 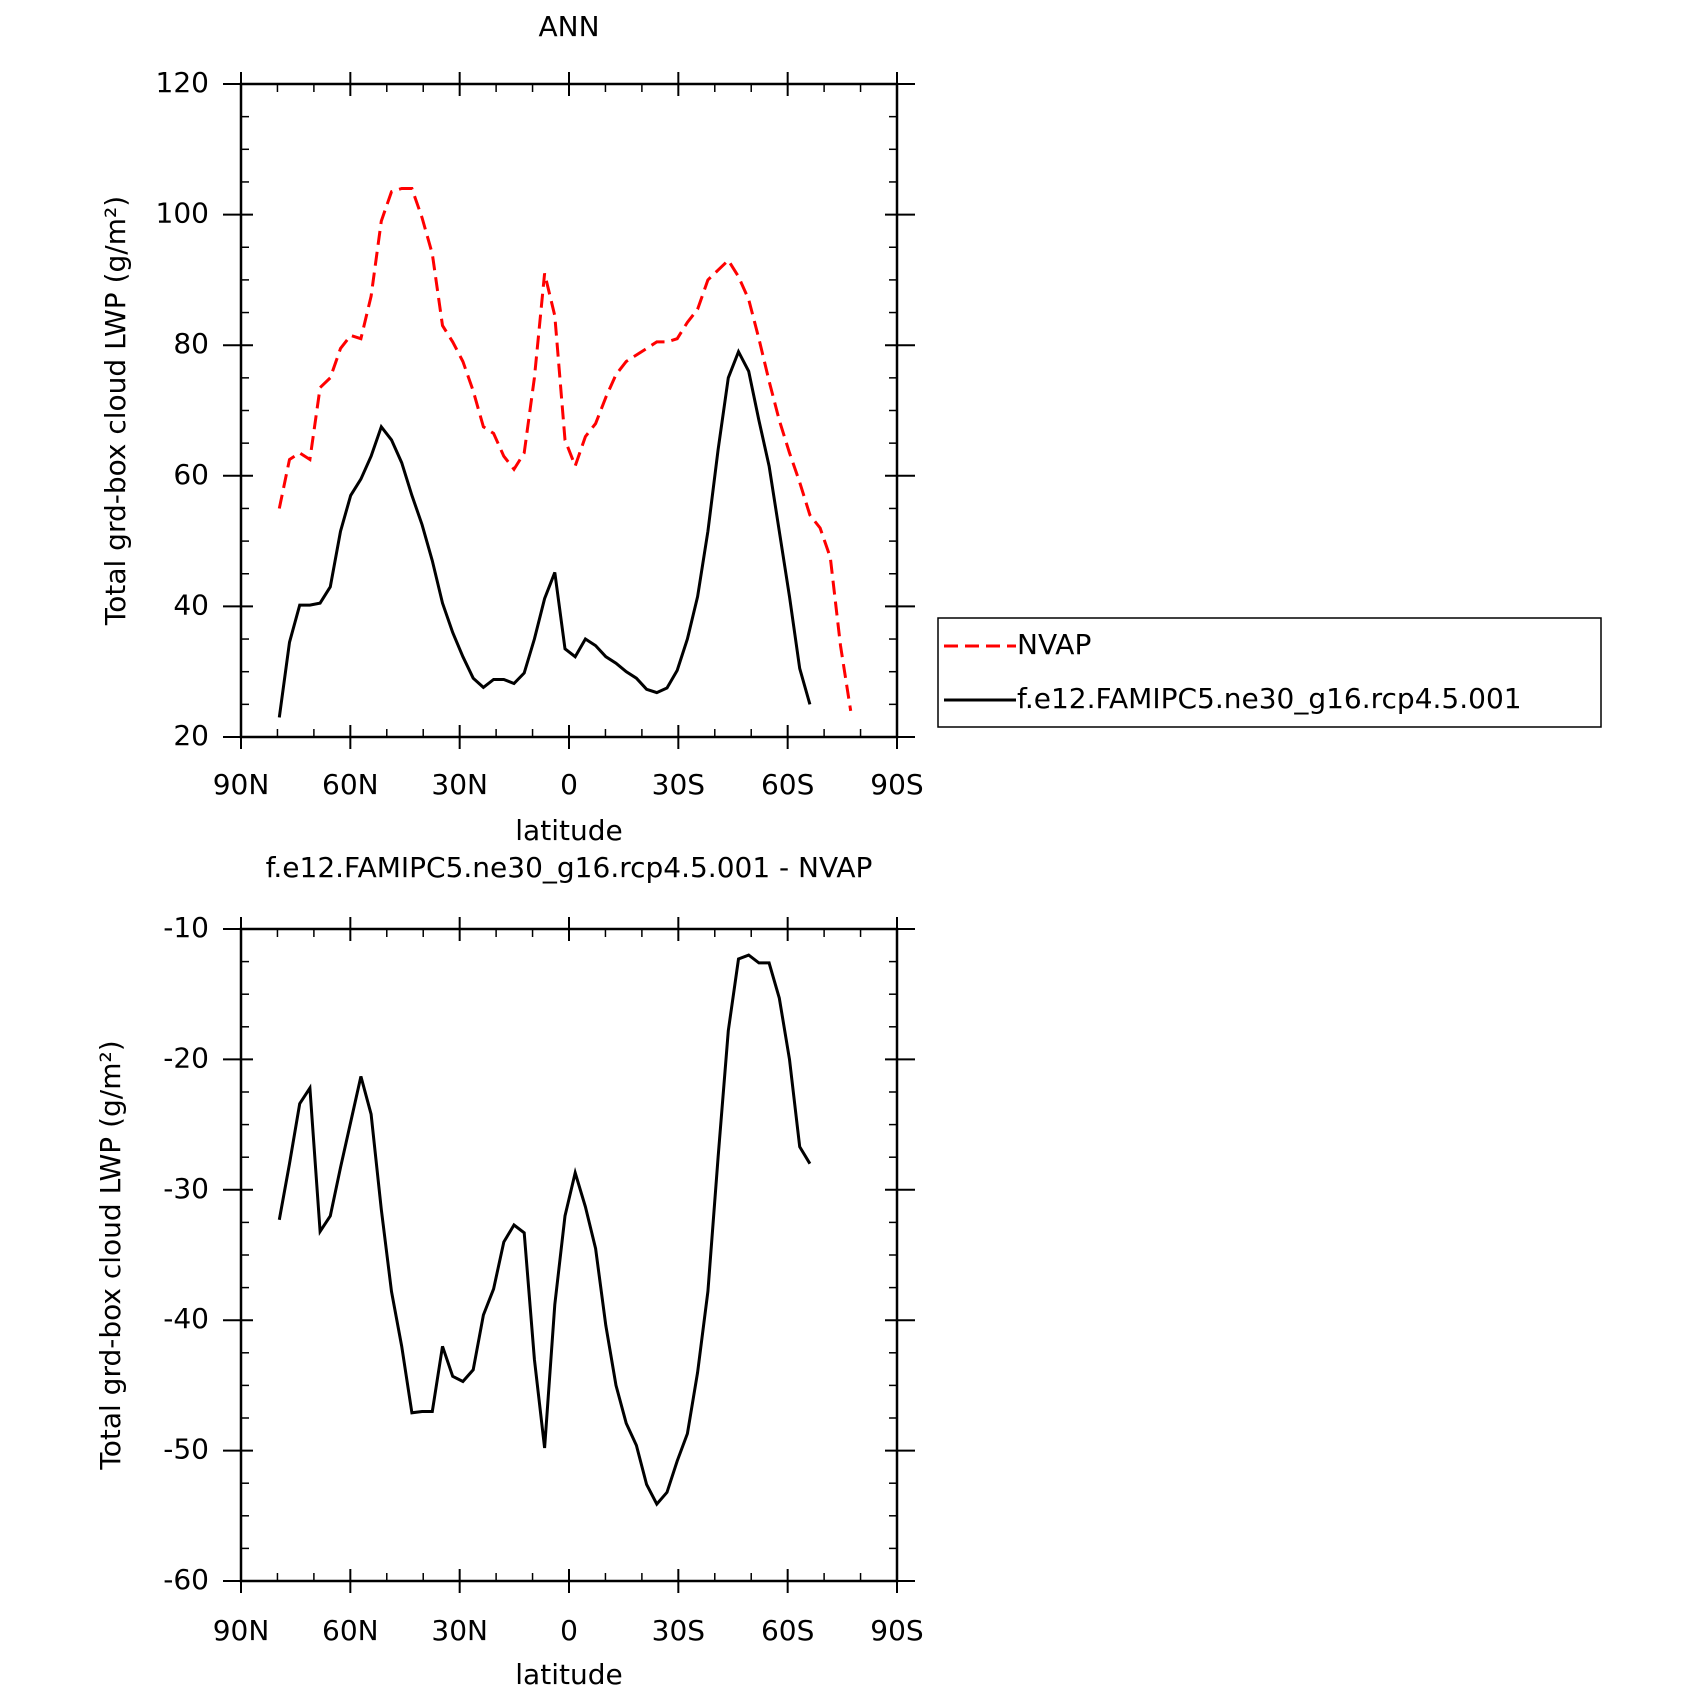 I want to click on y-tick-label: 80, so click(x=191, y=343).